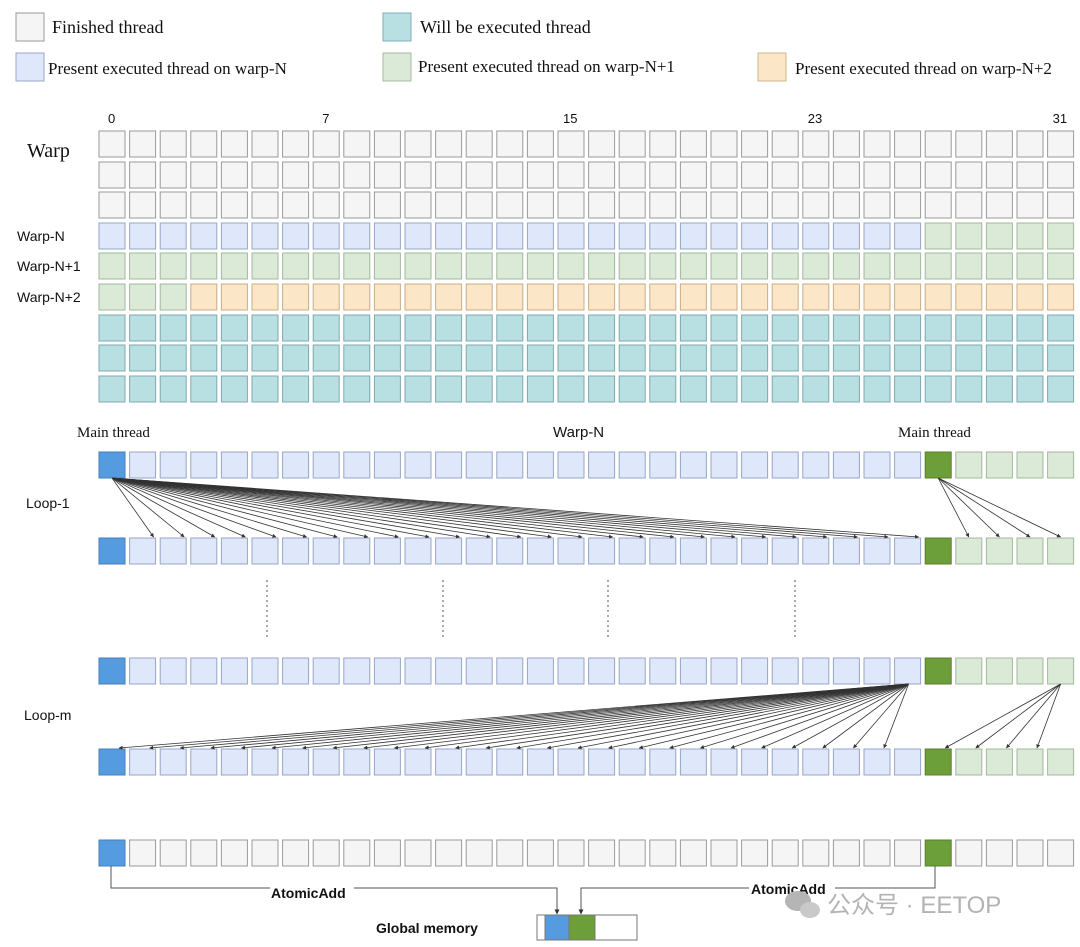 The image size is (1080, 947). I want to click on atomic-label-left-bg, so click(312, 893).